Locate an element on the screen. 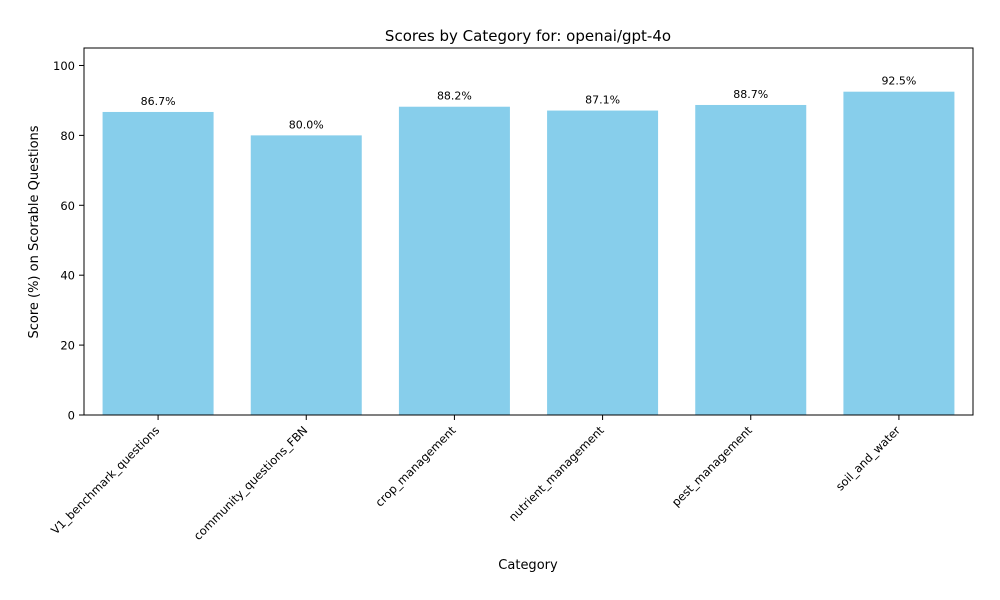 The image size is (1000, 600). x-tick-label-pest_management: pest_management is located at coordinates (712, 466).